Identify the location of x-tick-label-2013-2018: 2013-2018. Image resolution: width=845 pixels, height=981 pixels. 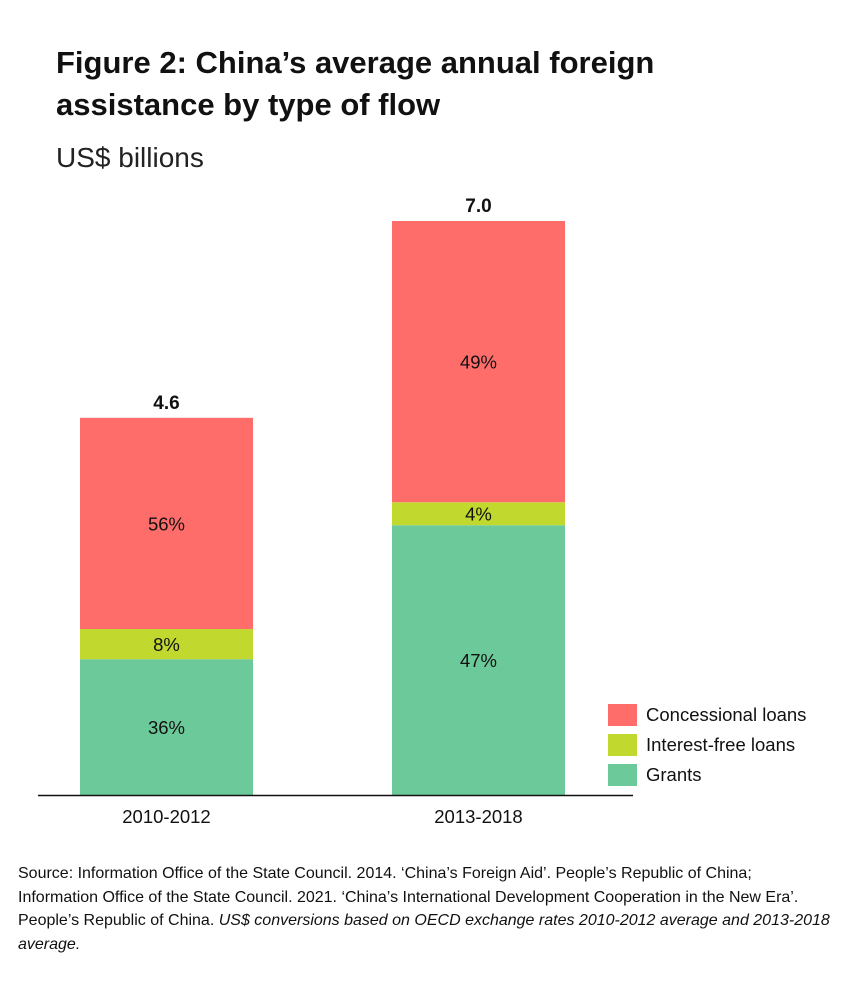
(478, 816).